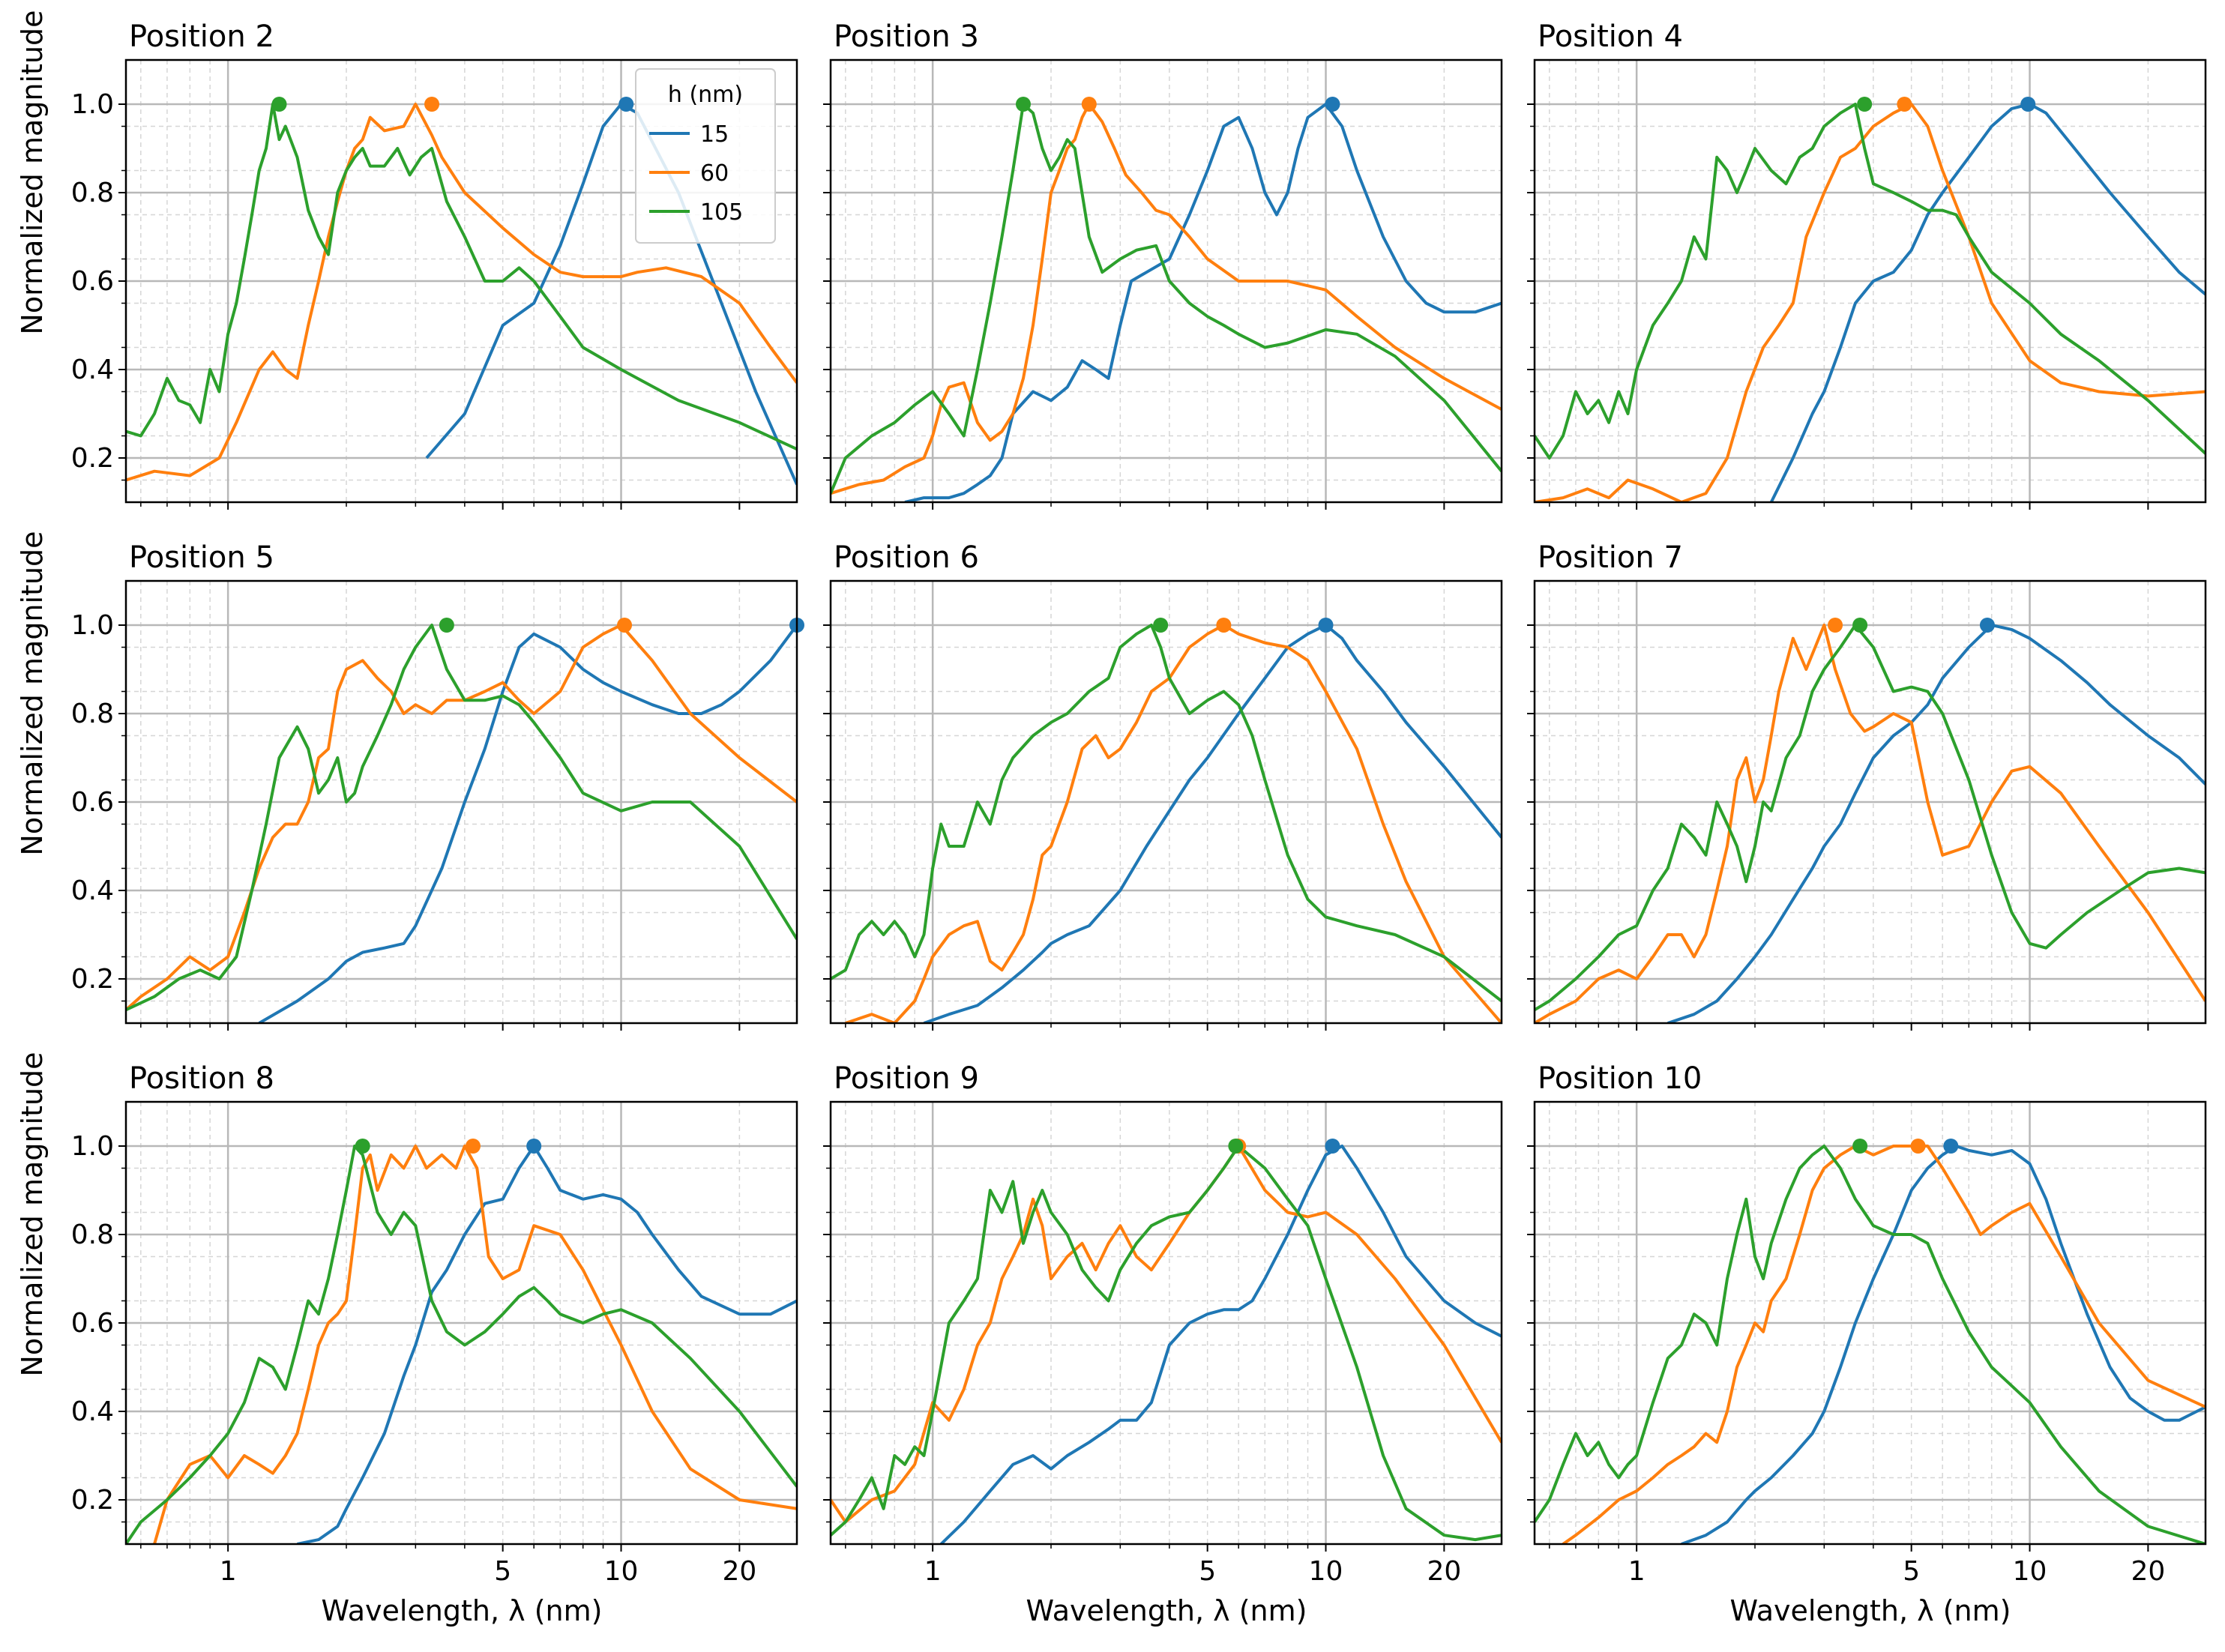 The width and height of the screenshot is (2225, 1652). I want to click on position-4-series-60-line, so click(1870, 302).